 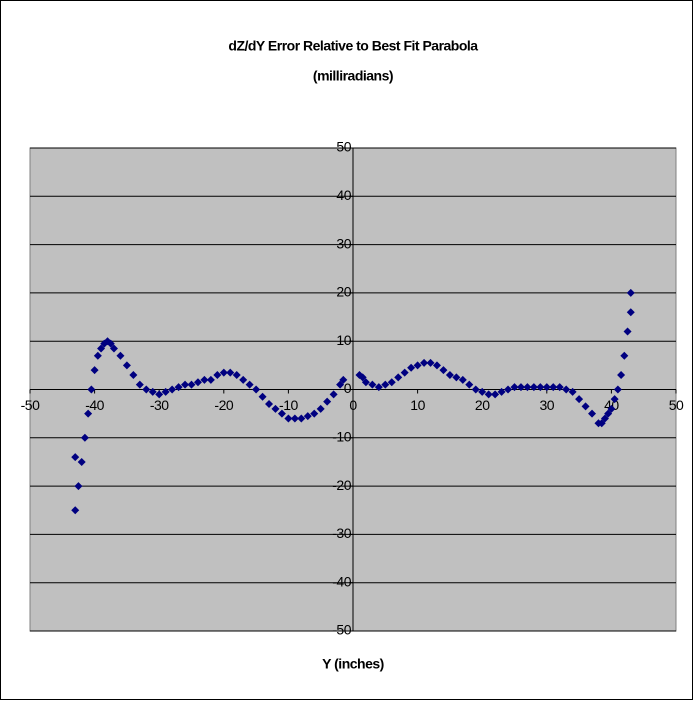 What do you see at coordinates (341, 630) in the screenshot?
I see `y-tick-label: -50` at bounding box center [341, 630].